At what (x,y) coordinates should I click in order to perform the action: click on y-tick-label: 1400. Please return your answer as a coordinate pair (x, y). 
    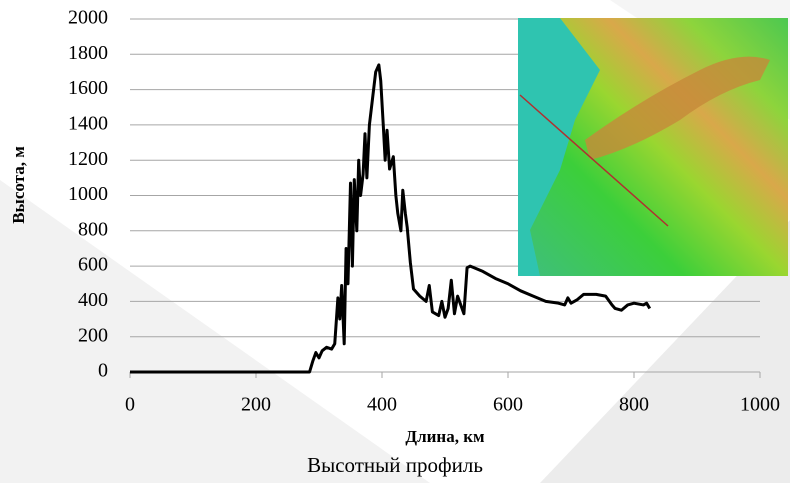
    Looking at the image, I should click on (88, 123).